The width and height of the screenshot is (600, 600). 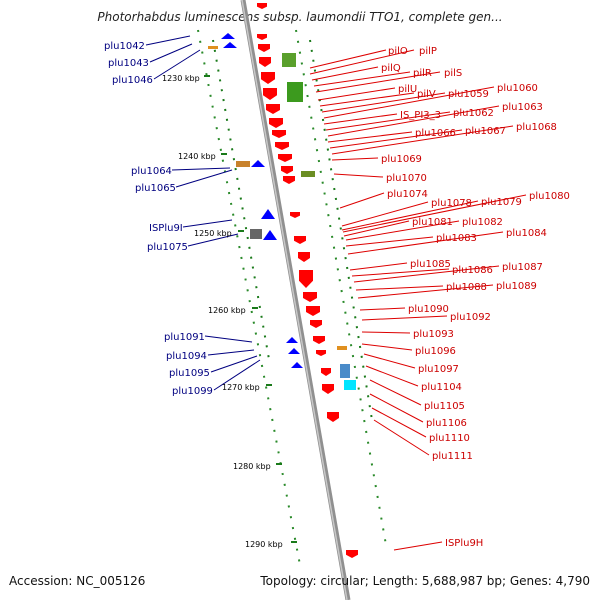 I want to click on gene-label-plu1105: plu1105, so click(x=444, y=406).